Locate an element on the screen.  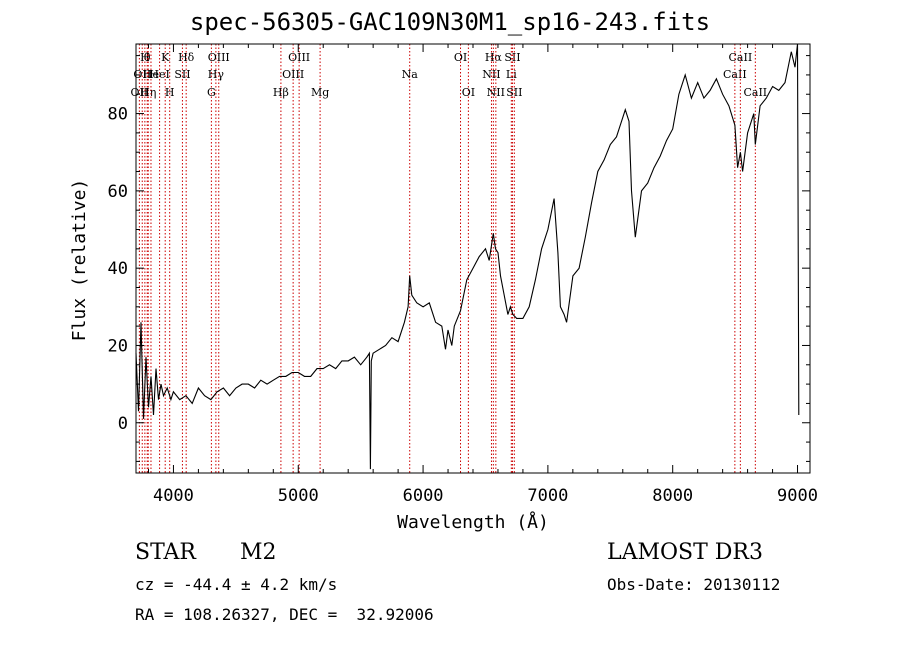
line-marker-label: Mg is located at coordinates (320, 92).